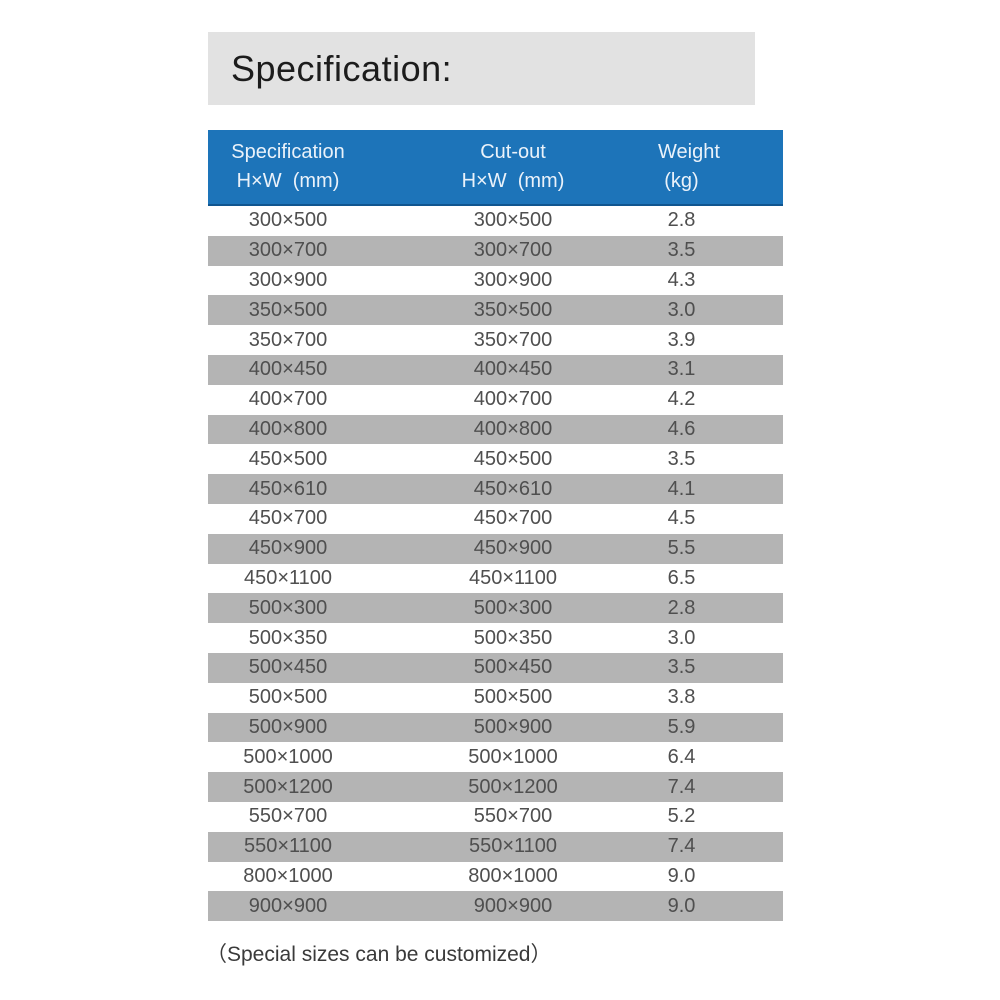 This screenshot has width=1000, height=1000. Describe the element at coordinates (288, 369) in the screenshot. I see `cell-spec: 400×450` at that location.